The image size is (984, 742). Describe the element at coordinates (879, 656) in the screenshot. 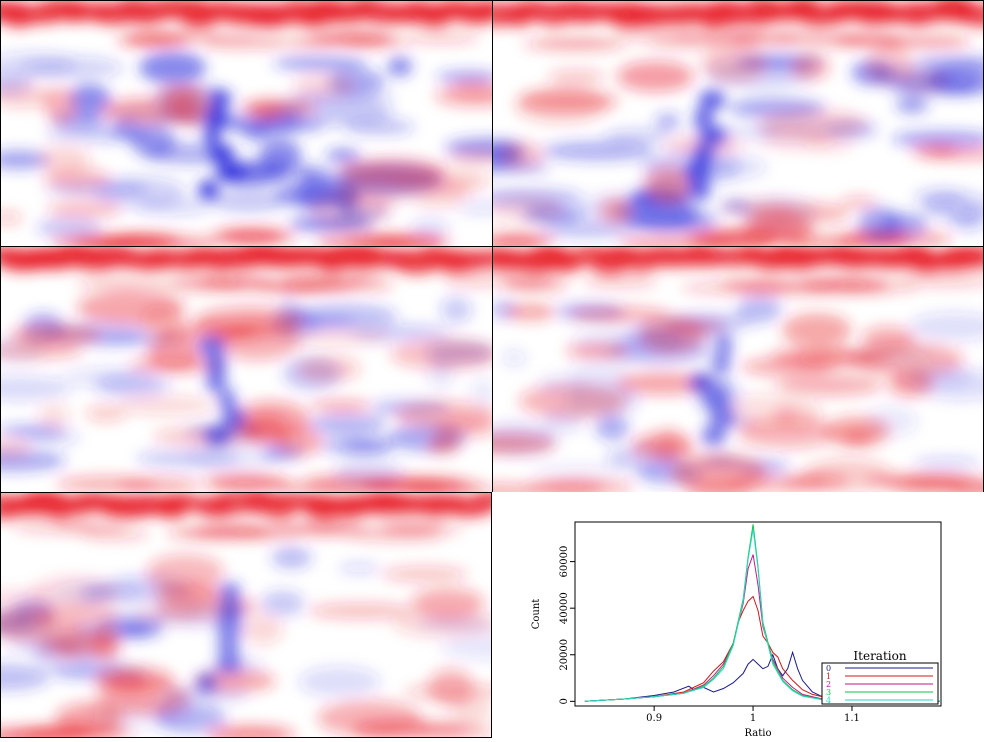

I see `legend-title: Iteration` at that location.